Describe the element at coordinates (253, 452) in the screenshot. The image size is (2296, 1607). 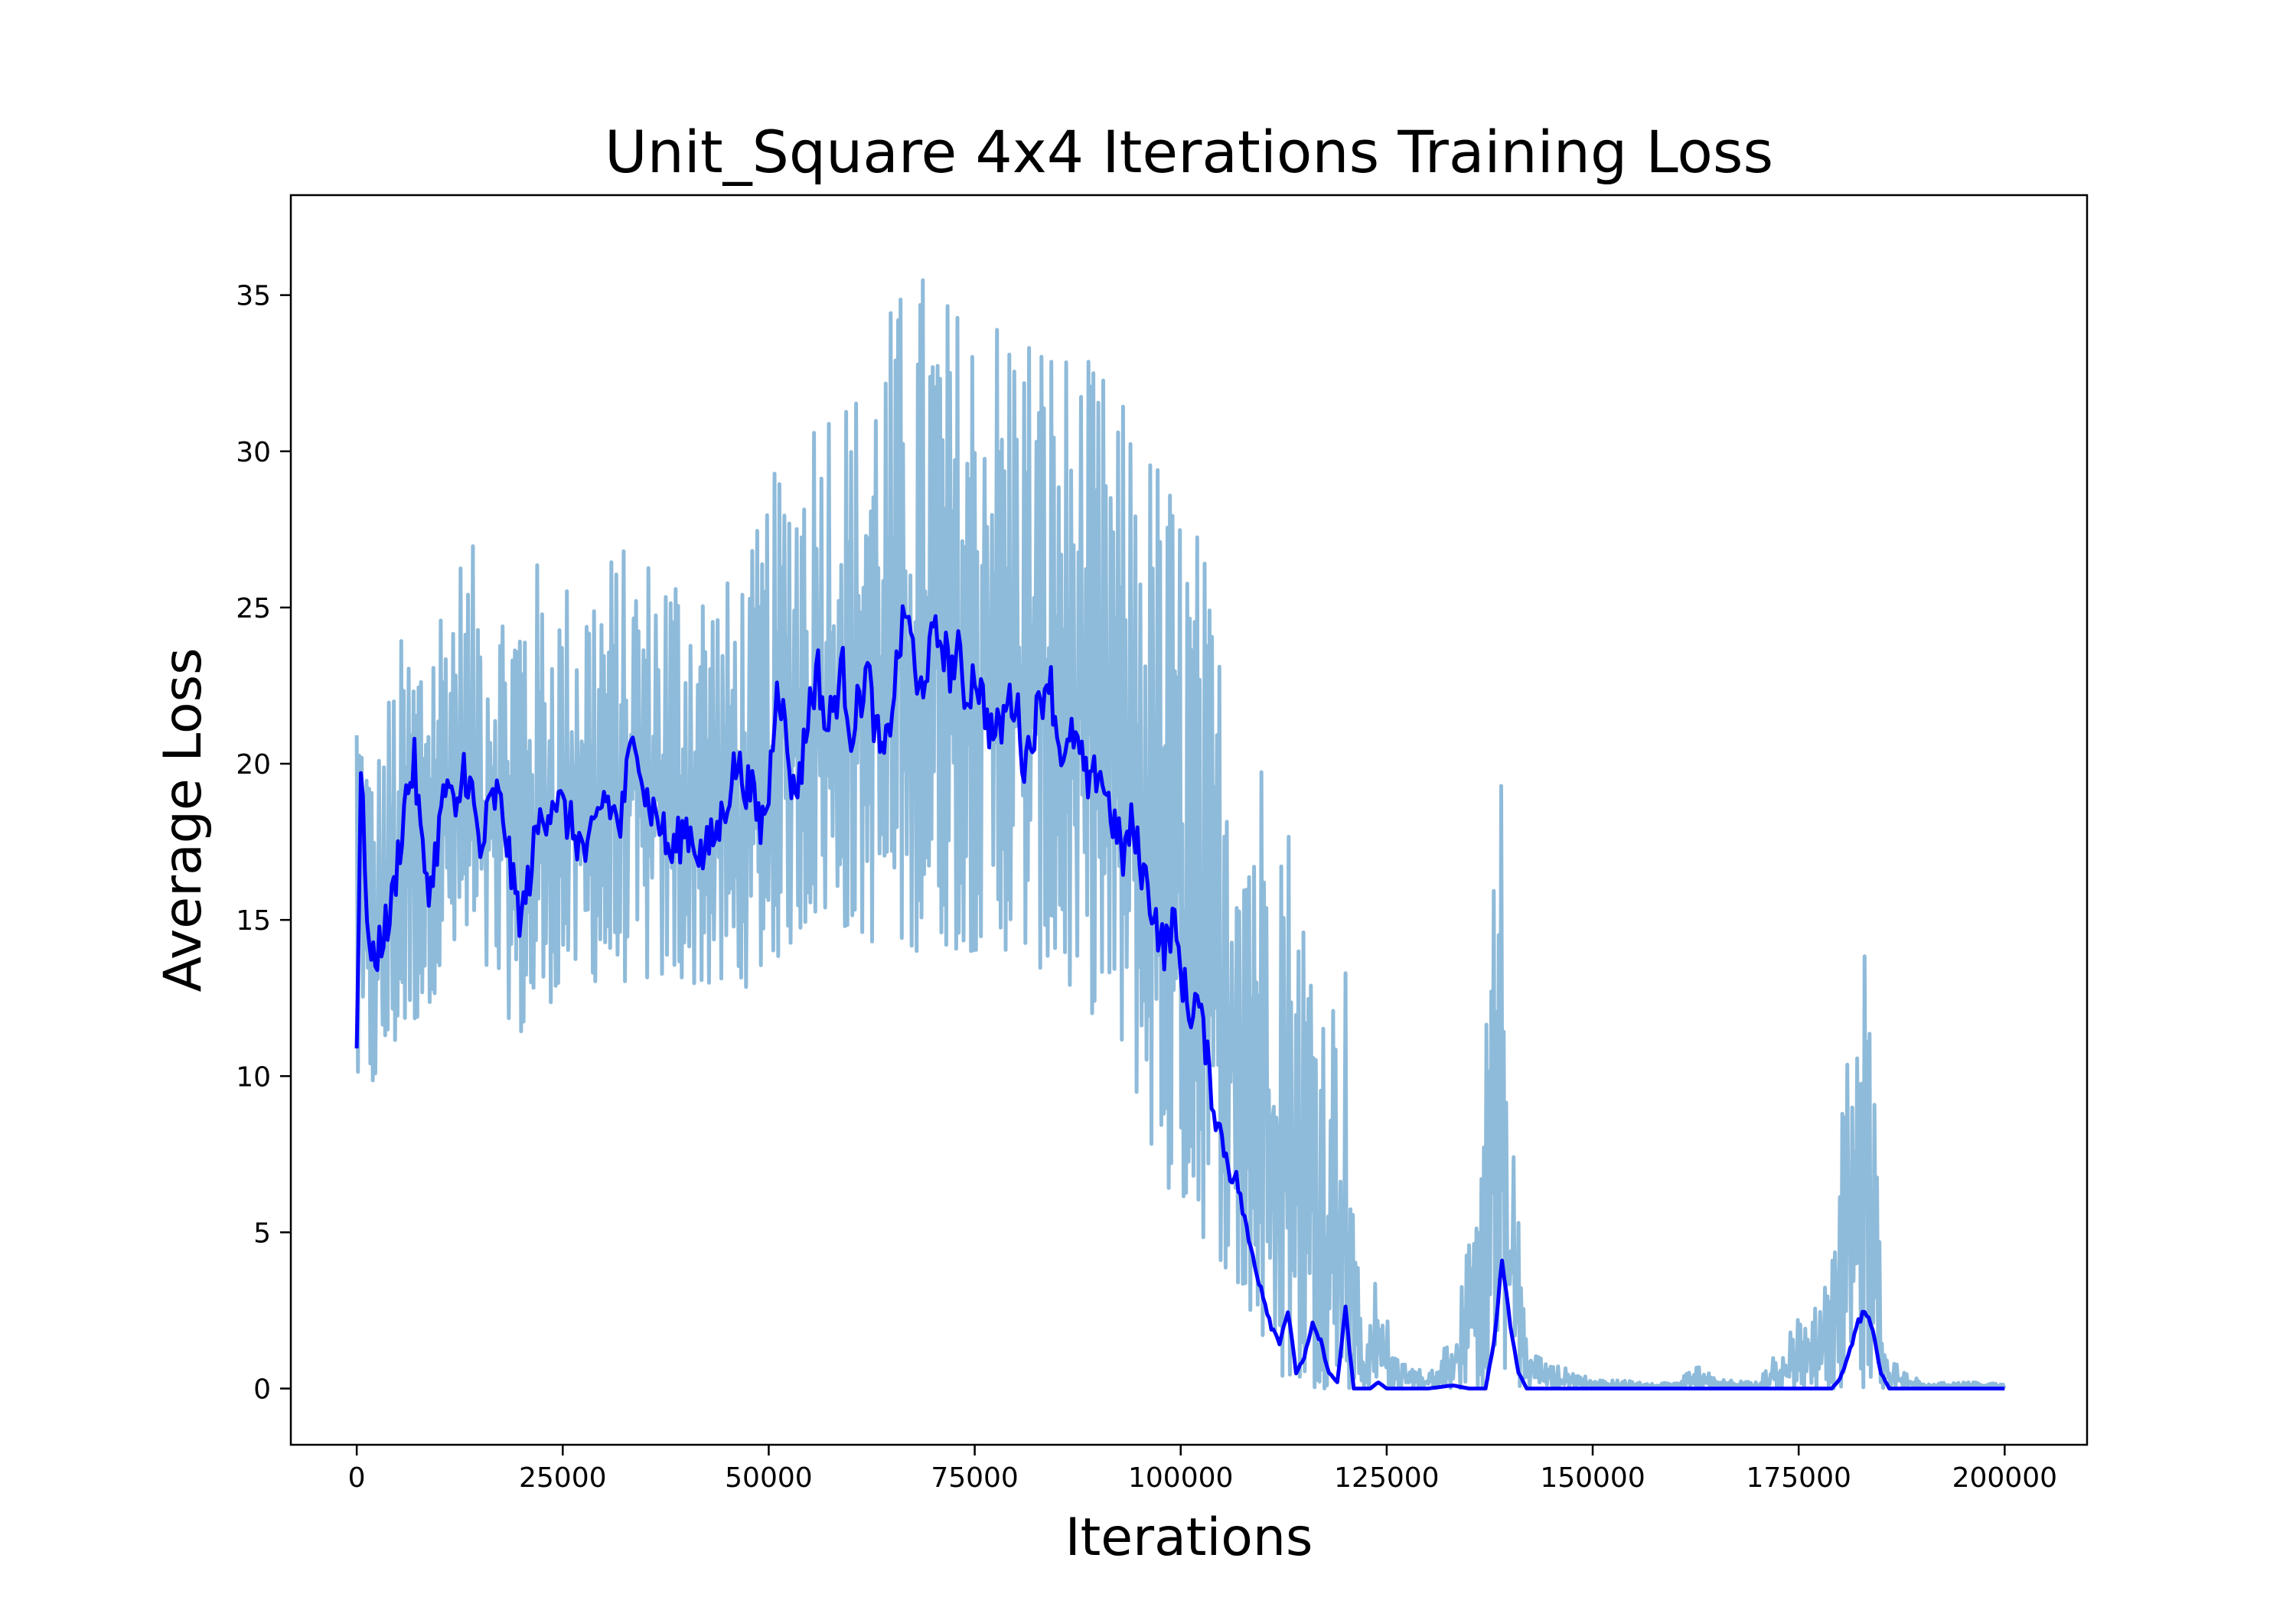
I see `y-tick-label: 30` at that location.